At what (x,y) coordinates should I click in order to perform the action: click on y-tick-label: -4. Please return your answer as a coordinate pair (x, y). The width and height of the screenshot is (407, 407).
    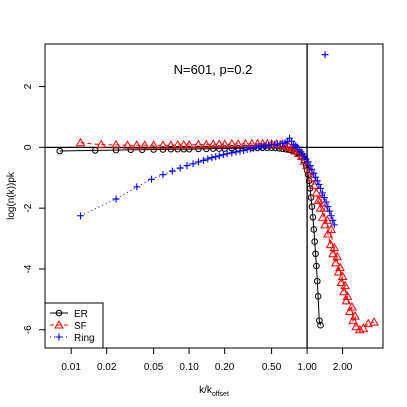
    Looking at the image, I should click on (28, 268).